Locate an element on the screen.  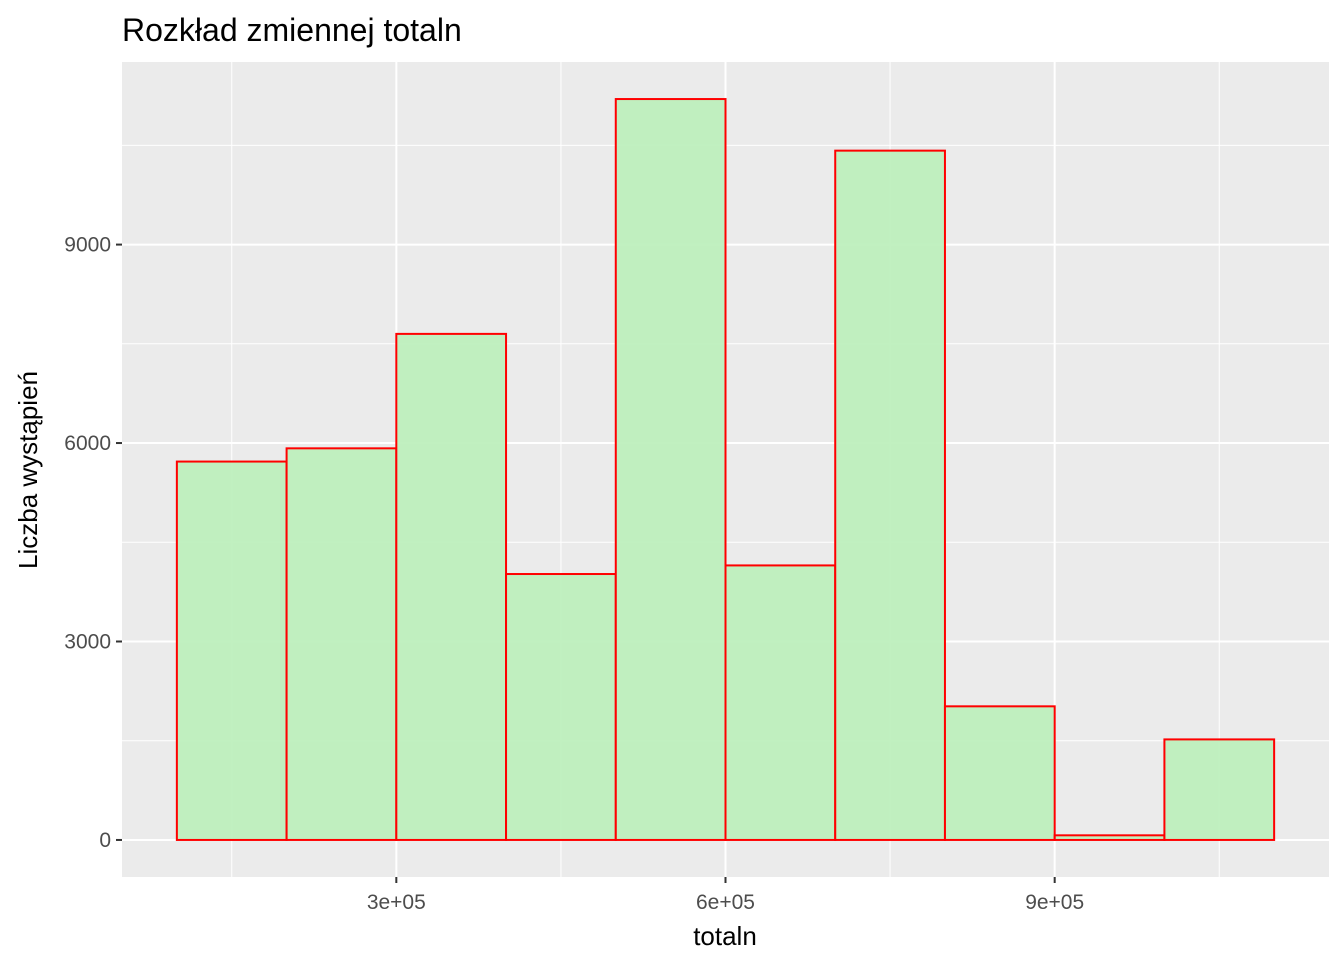
chart-title: Rozkład zmiennej totaln is located at coordinates (292, 30).